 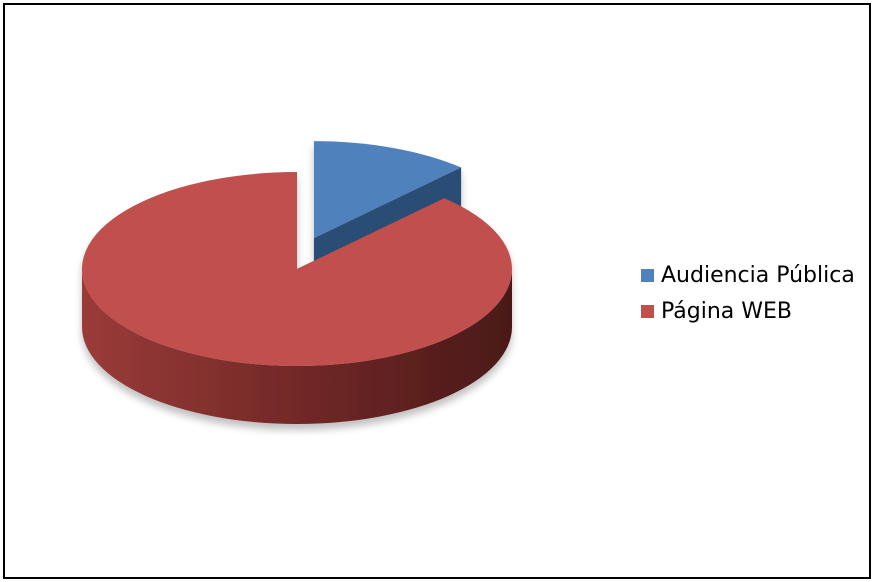 I want to click on legend-item-audiencia: Audiencia Pública, so click(x=748, y=275).